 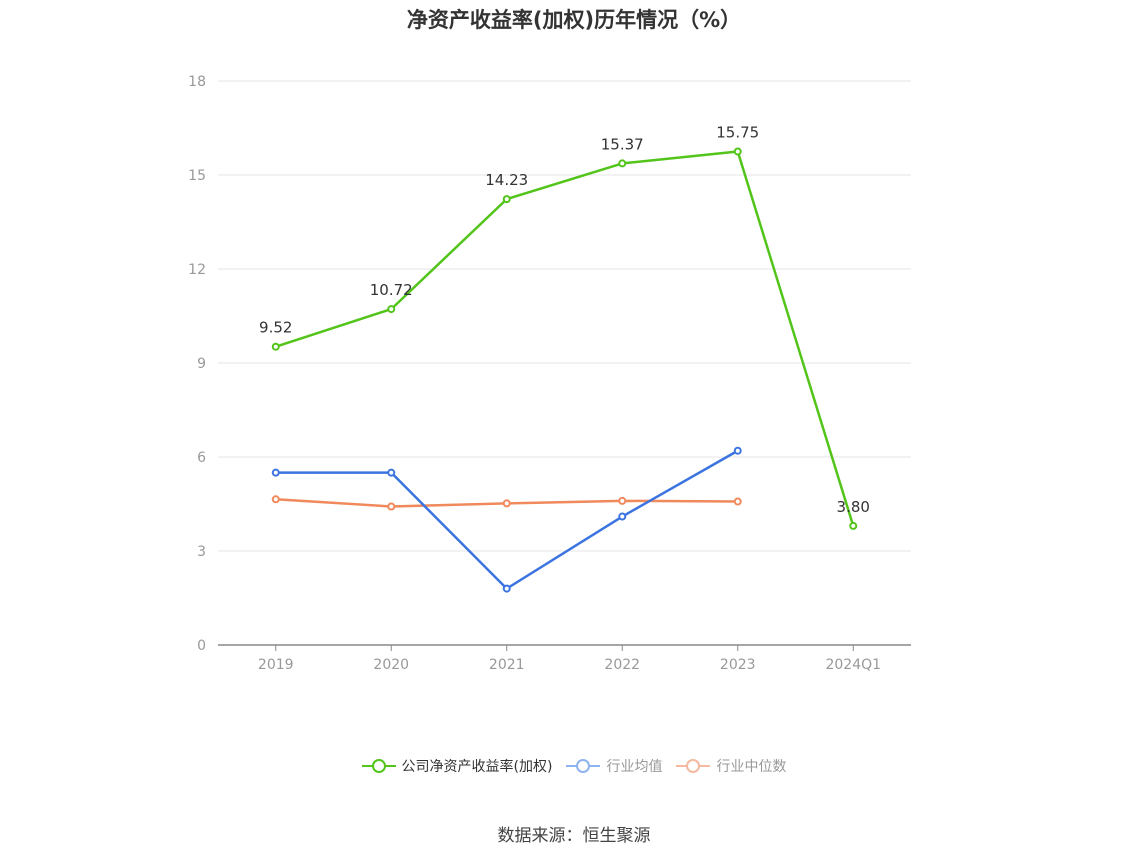 What do you see at coordinates (197, 176) in the screenshot?
I see `y-tick-label: 15` at bounding box center [197, 176].